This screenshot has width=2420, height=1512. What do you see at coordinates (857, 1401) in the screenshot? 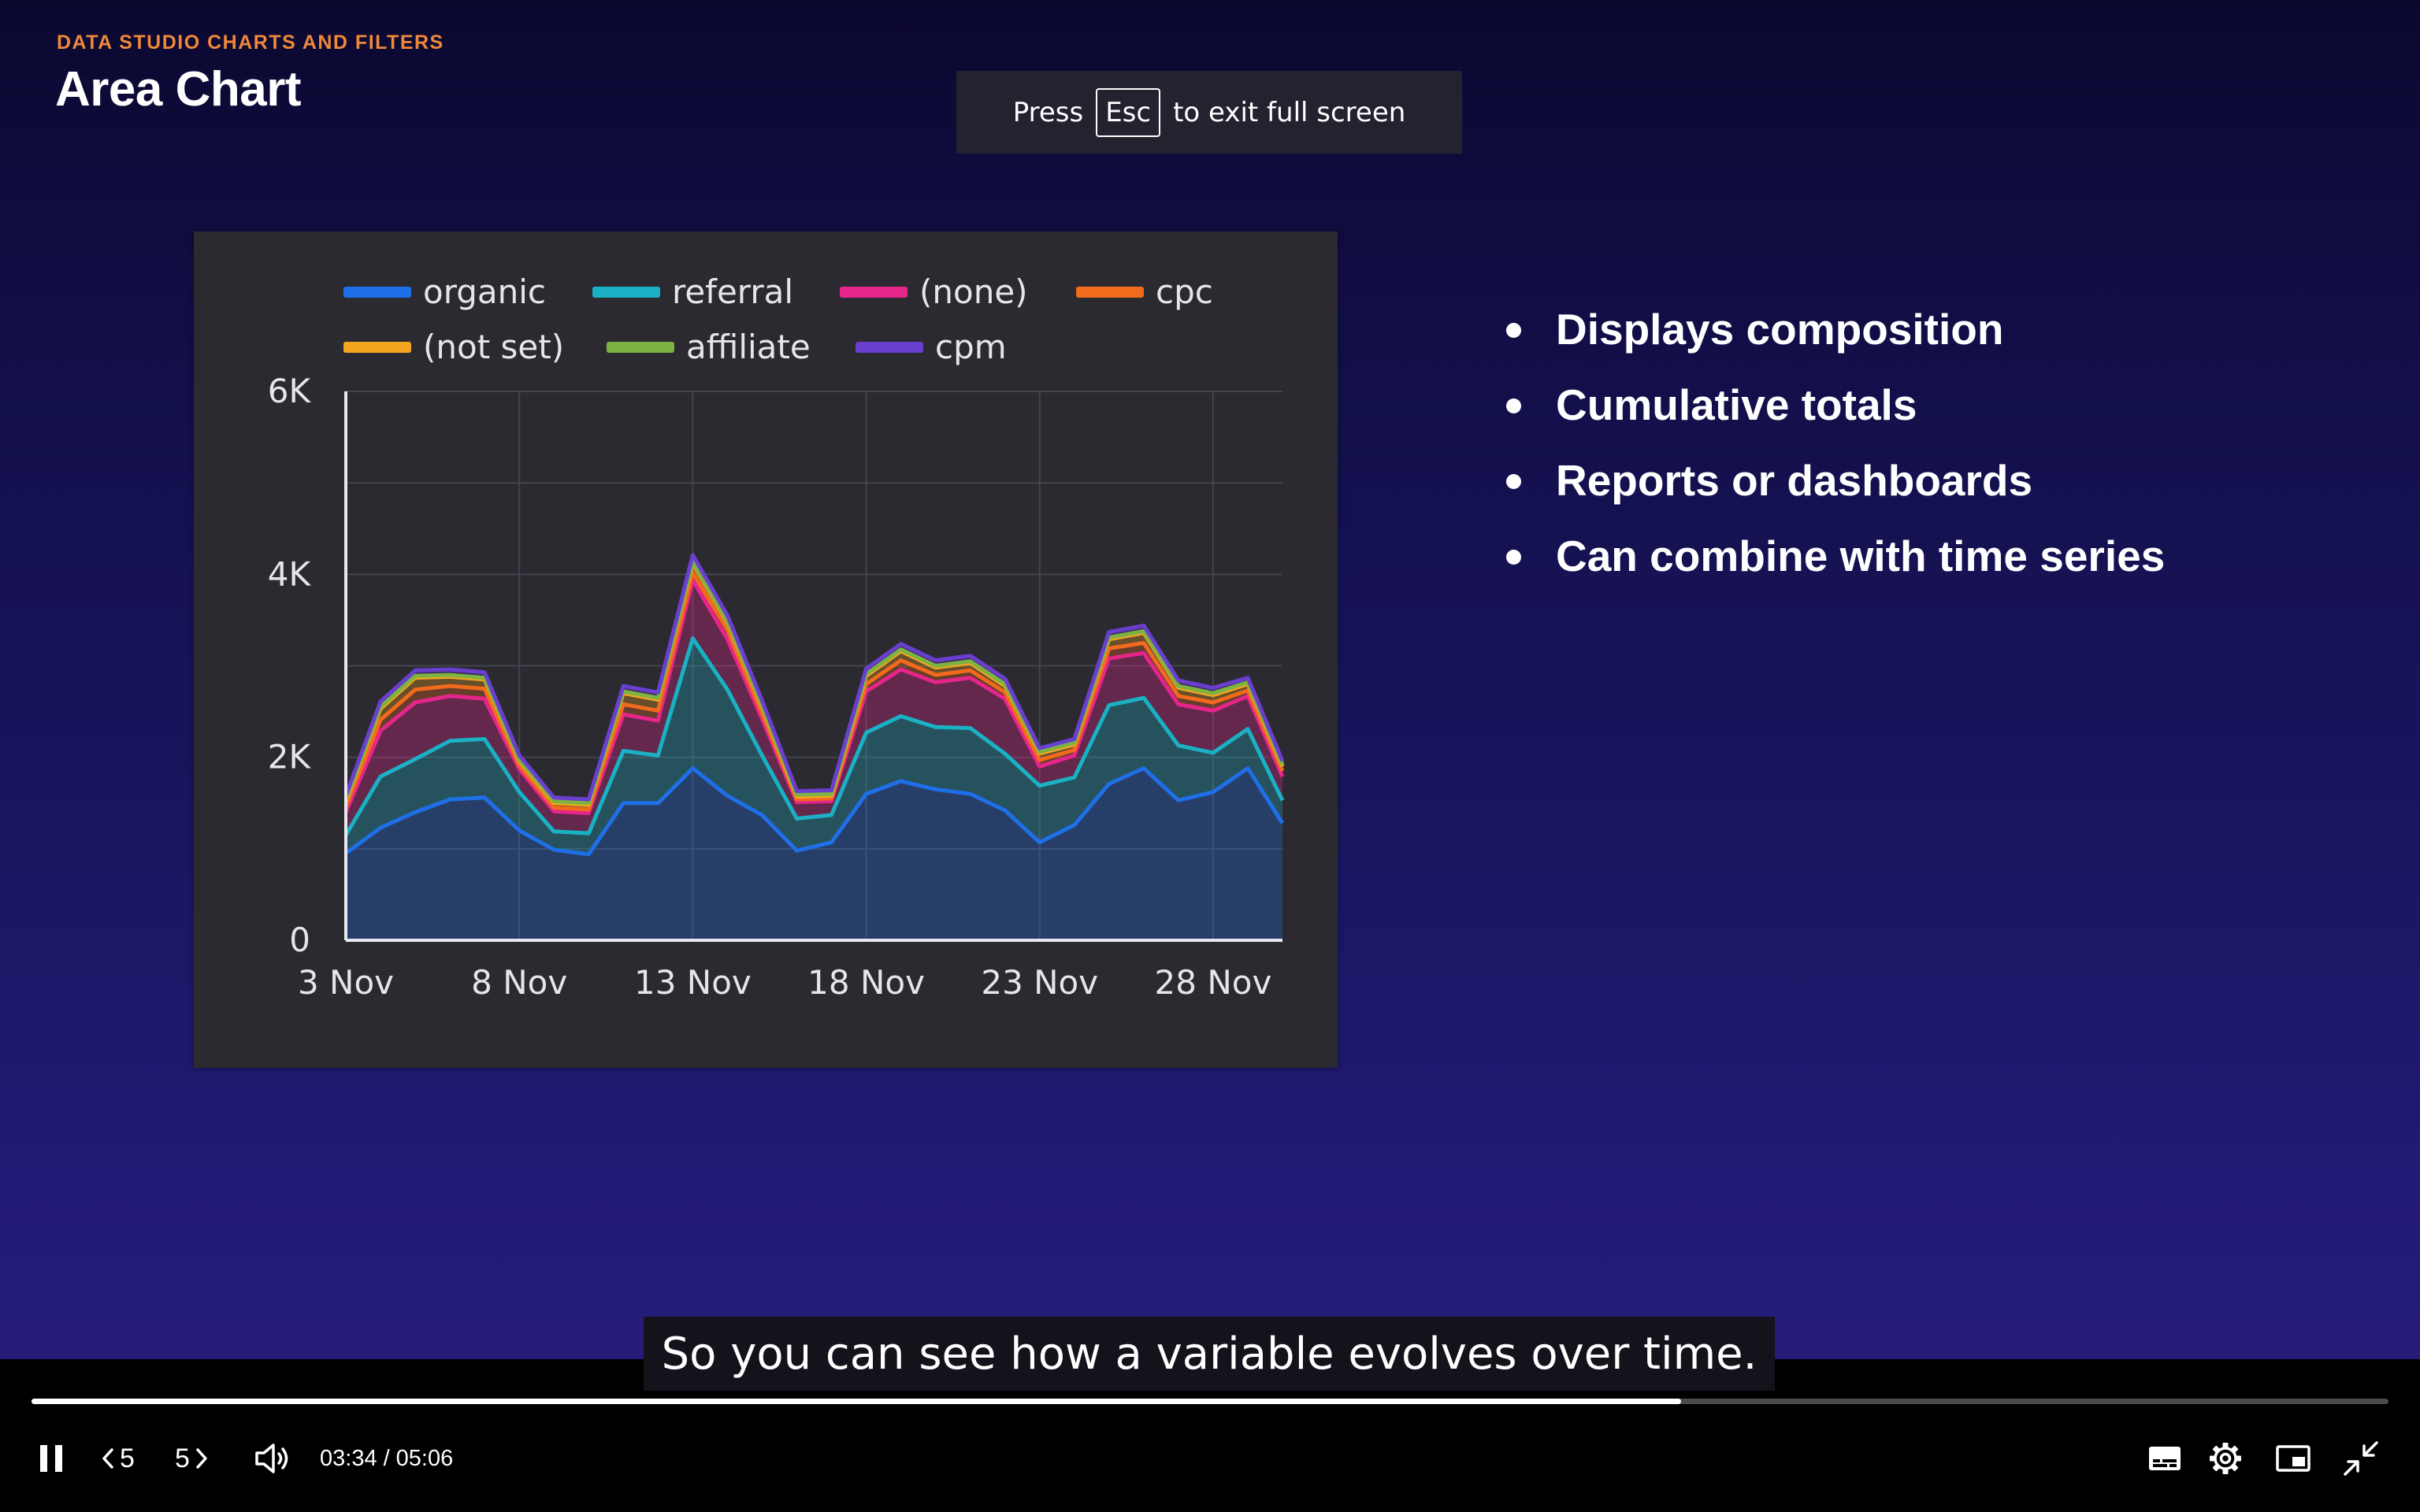
I see `progress-played` at bounding box center [857, 1401].